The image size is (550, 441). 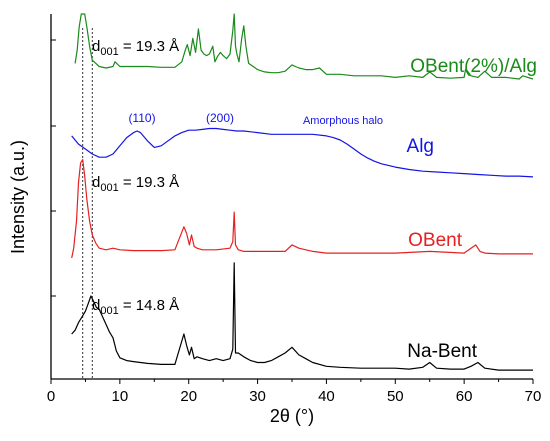 I want to click on annotation-d001-bot: d001 = 14.8 Å, so click(x=135, y=307).